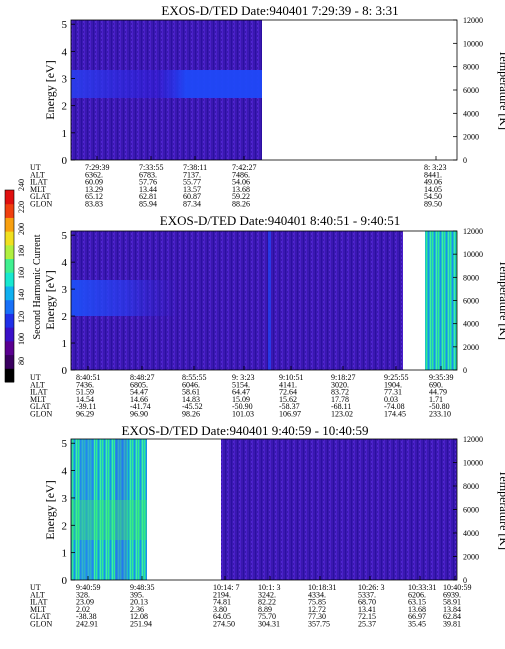 This screenshot has width=505, height=649. I want to click on panel-3-spectrogram-b, so click(339, 509).